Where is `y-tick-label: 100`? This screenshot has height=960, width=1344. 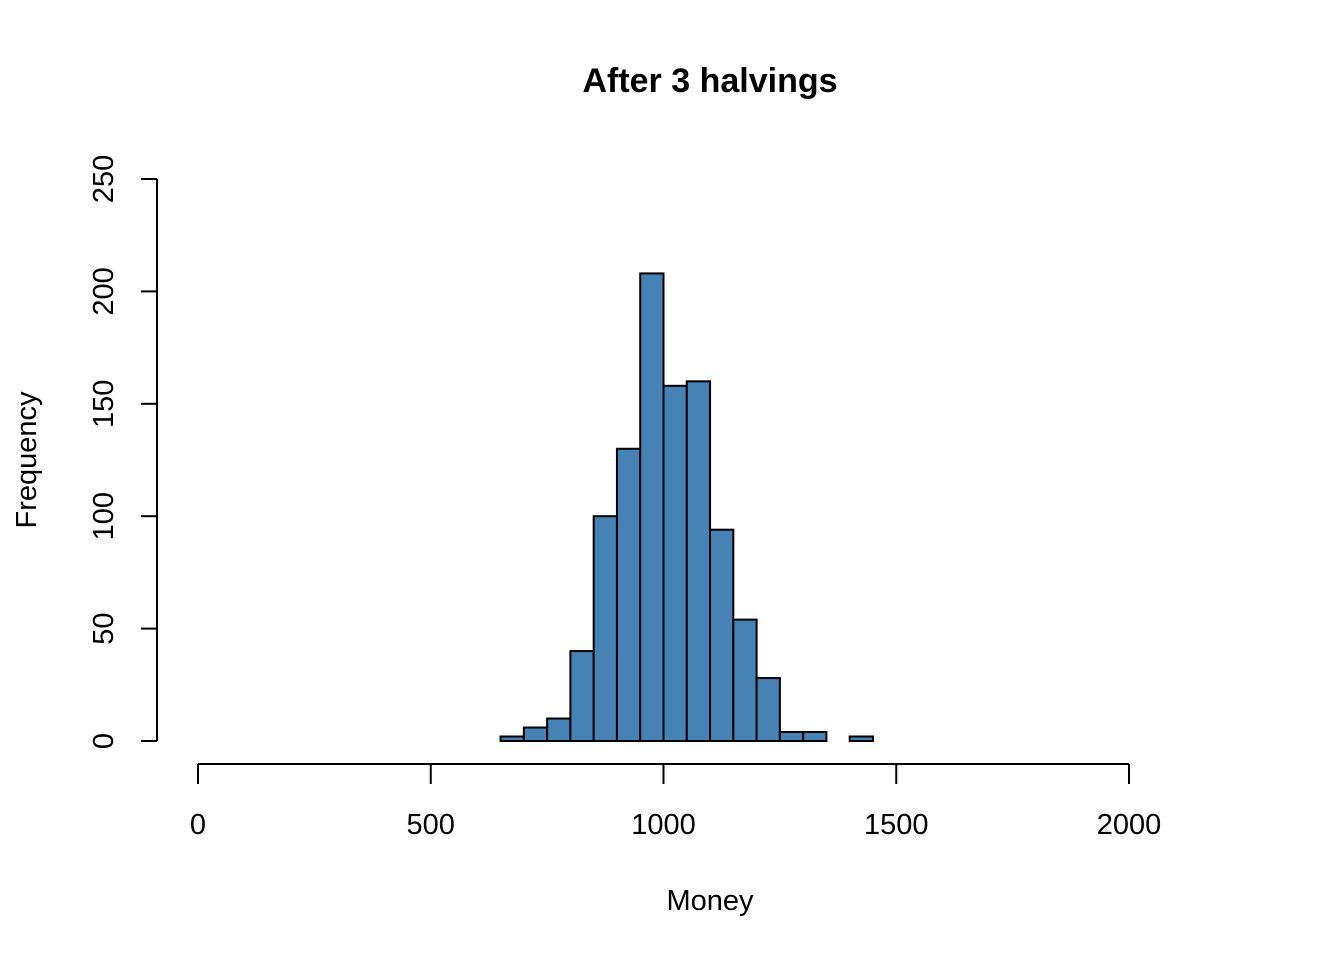
y-tick-label: 100 is located at coordinates (104, 516).